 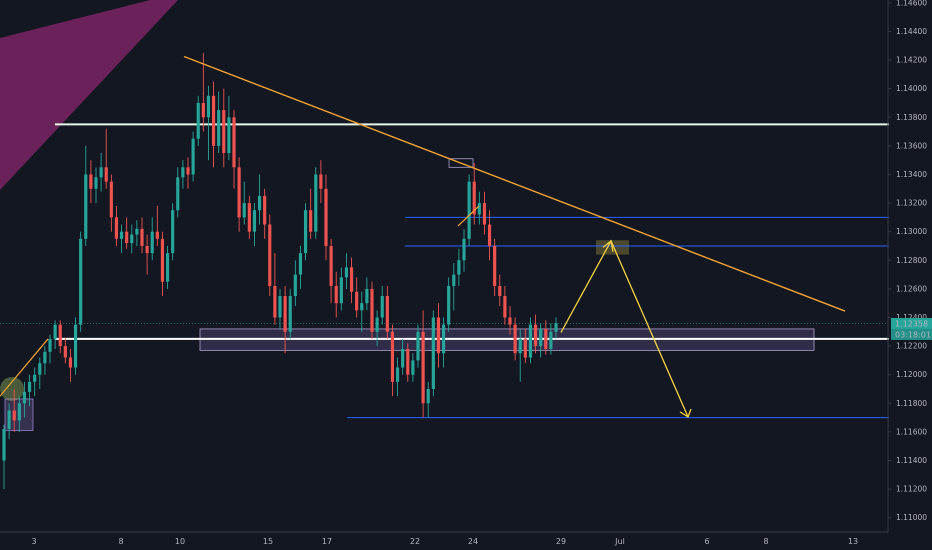 What do you see at coordinates (12, 388) in the screenshot?
I see `left-circle` at bounding box center [12, 388].